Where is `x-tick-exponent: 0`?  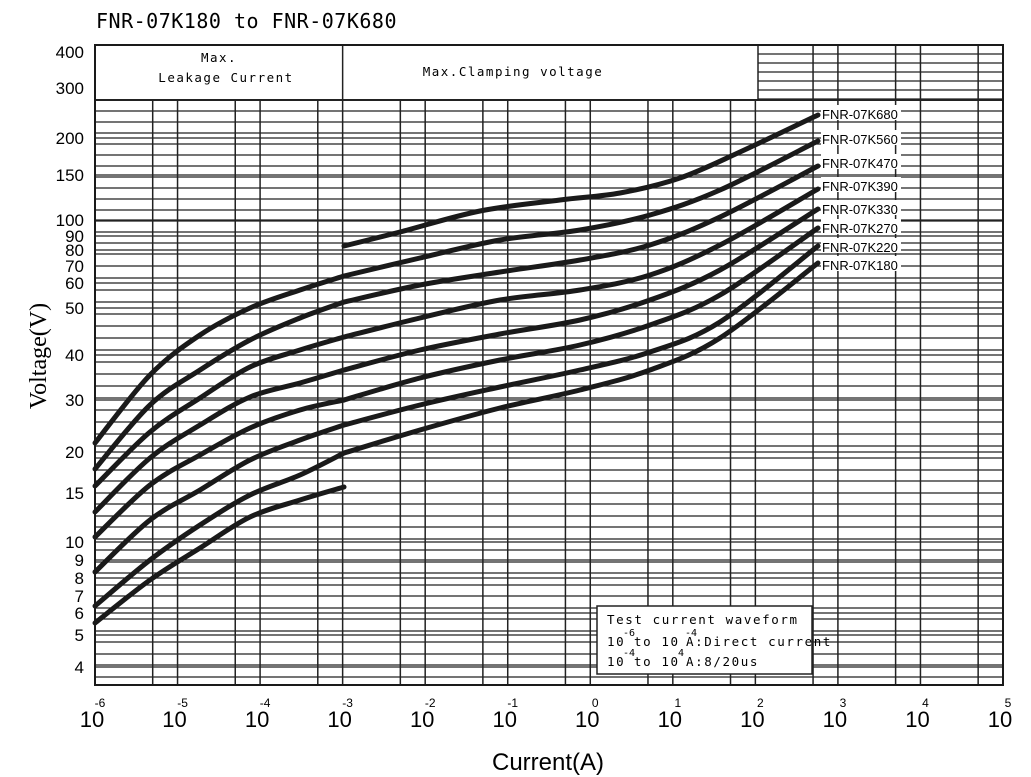 x-tick-exponent: 0 is located at coordinates (595, 703).